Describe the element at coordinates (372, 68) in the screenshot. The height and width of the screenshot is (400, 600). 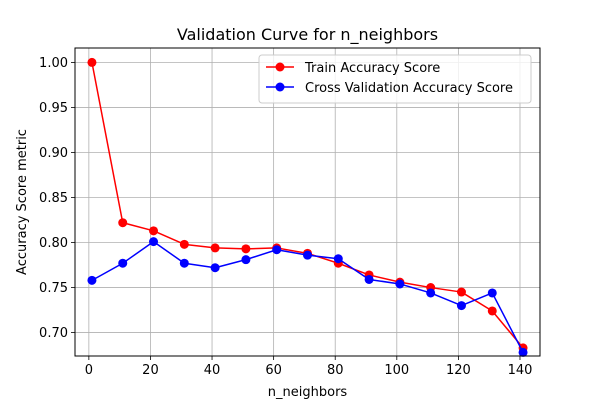
I see `legend-label-train: Train Accuracy Score` at that location.